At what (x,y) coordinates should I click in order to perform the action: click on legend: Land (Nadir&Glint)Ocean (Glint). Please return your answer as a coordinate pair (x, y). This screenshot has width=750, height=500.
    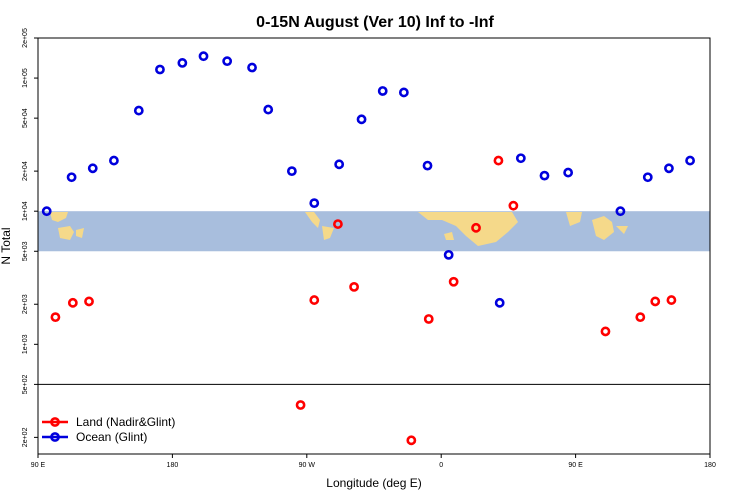
    Looking at the image, I should click on (108, 429).